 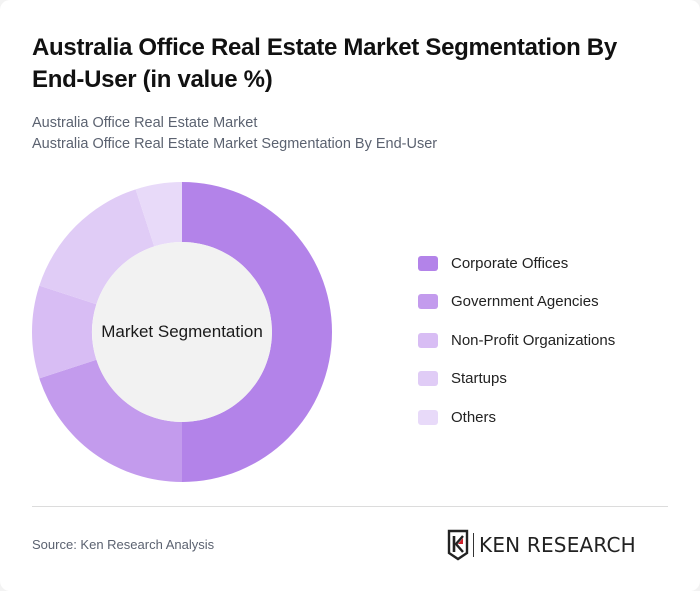 What do you see at coordinates (516, 417) in the screenshot?
I see `legend-item-others: Others` at bounding box center [516, 417].